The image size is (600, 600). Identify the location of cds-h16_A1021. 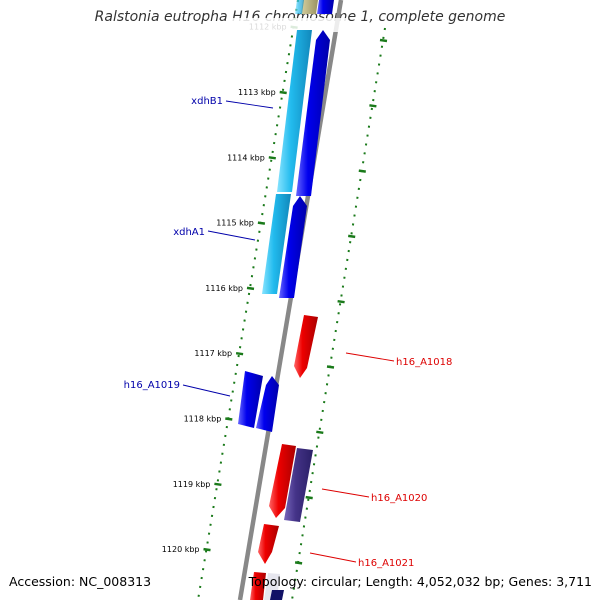
(268, 544).